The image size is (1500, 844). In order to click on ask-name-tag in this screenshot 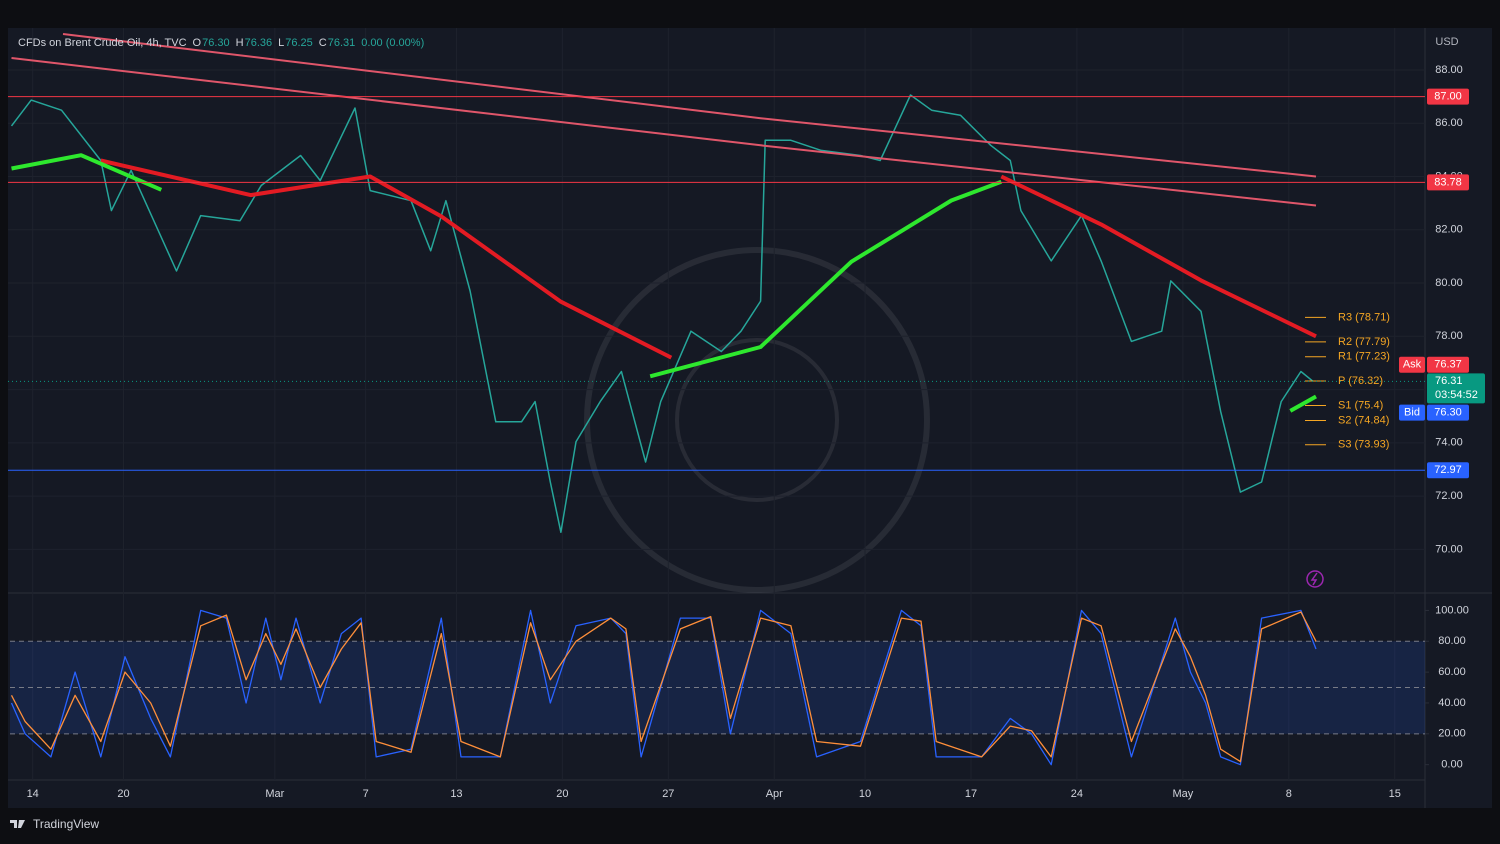, I will do `click(1412, 364)`.